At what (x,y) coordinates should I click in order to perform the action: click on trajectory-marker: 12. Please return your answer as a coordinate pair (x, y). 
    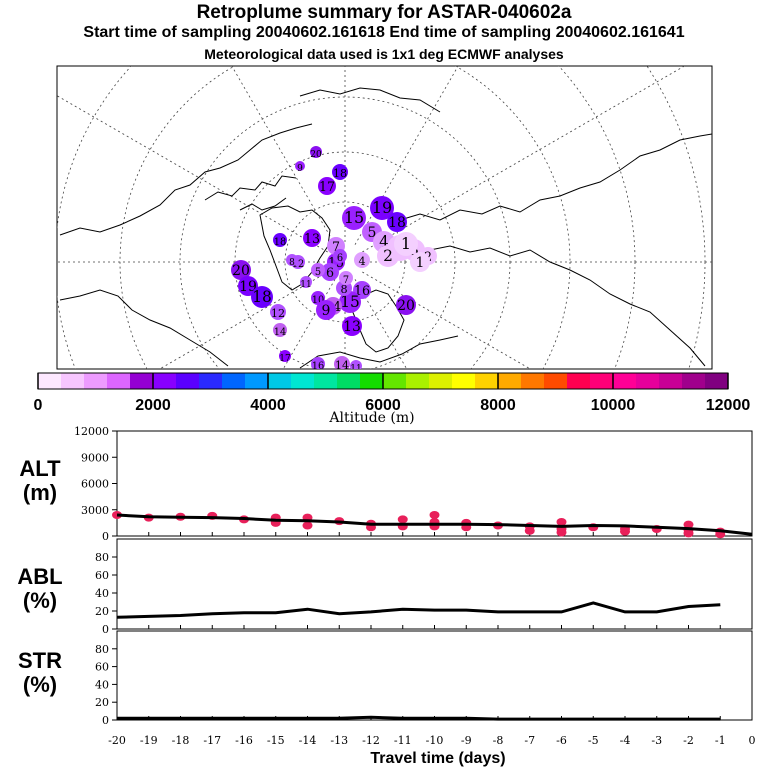
    Looking at the image, I should click on (278, 312).